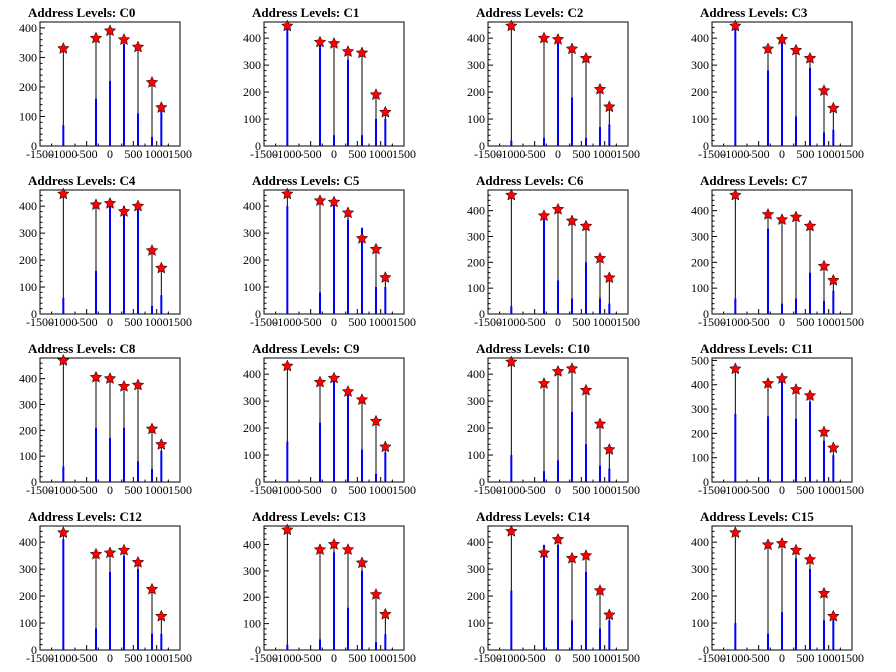 This screenshot has width=896, height=672. I want to click on panel-title: Address Levels: C2, so click(529, 12).